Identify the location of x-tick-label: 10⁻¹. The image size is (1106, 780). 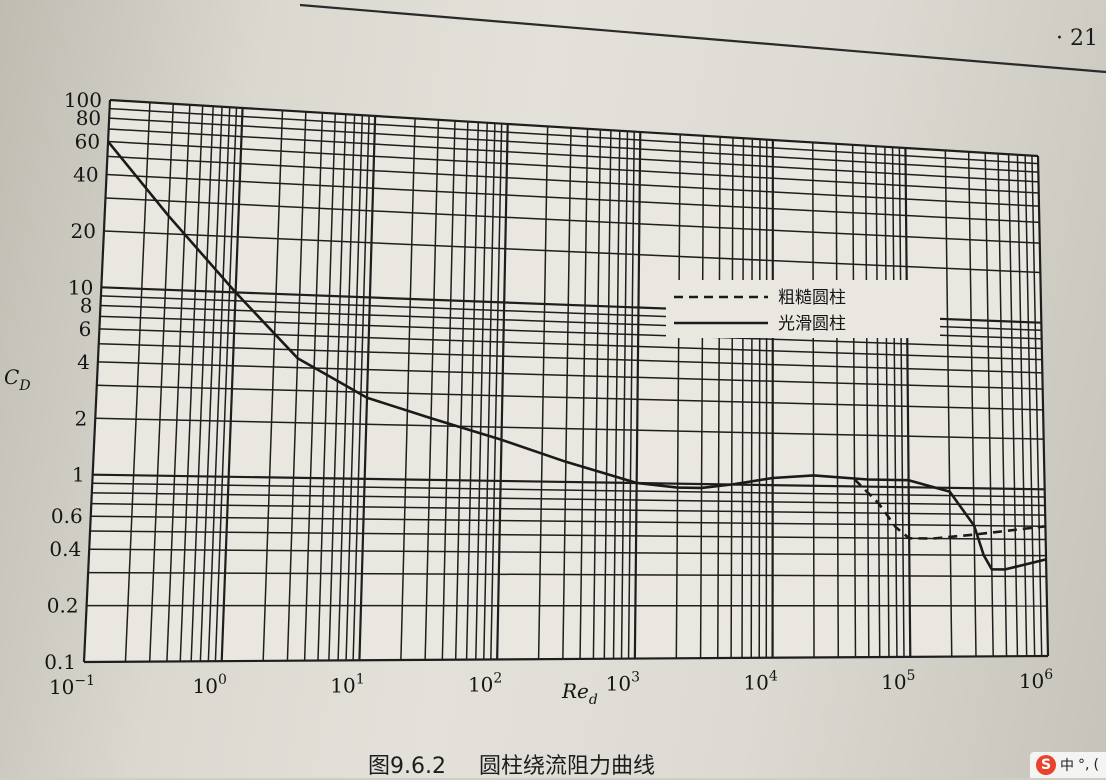
(72, 686).